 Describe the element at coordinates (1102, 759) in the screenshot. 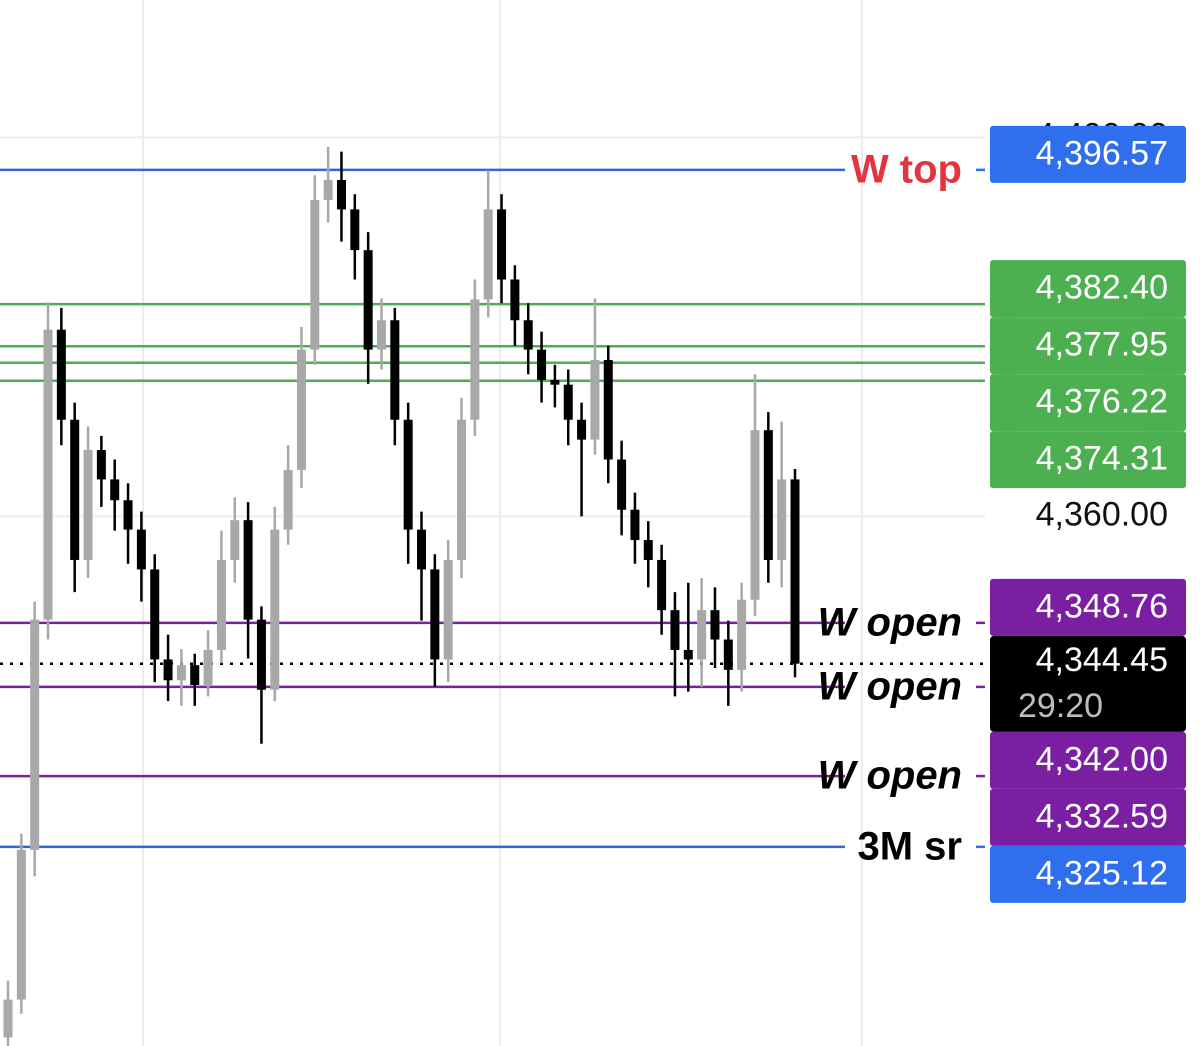

I see `price-label: 4,342.00` at that location.